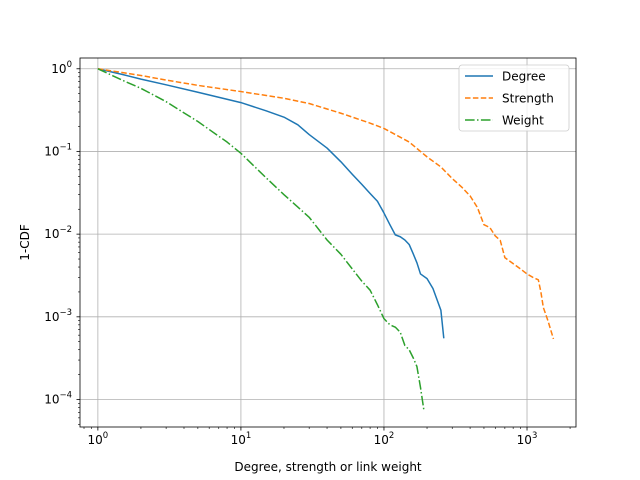 This screenshot has height=480, width=640. What do you see at coordinates (58, 316) in the screenshot?
I see `y-tick-label: 10⁻³` at bounding box center [58, 316].